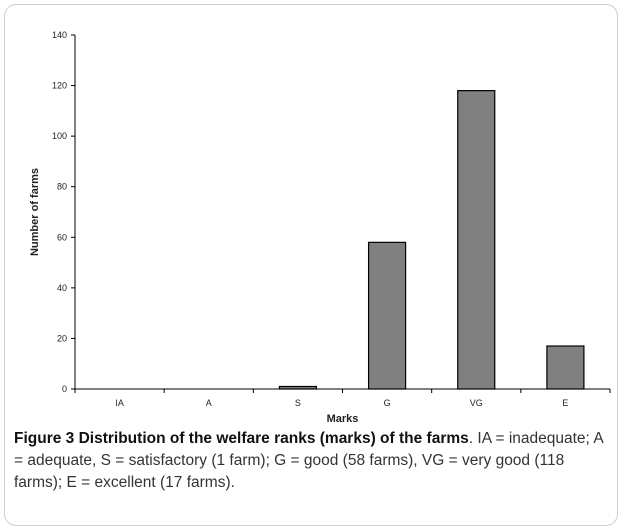 This screenshot has height=531, width=625. Describe the element at coordinates (62, 338) in the screenshot. I see `y-tick-label: 20` at that location.